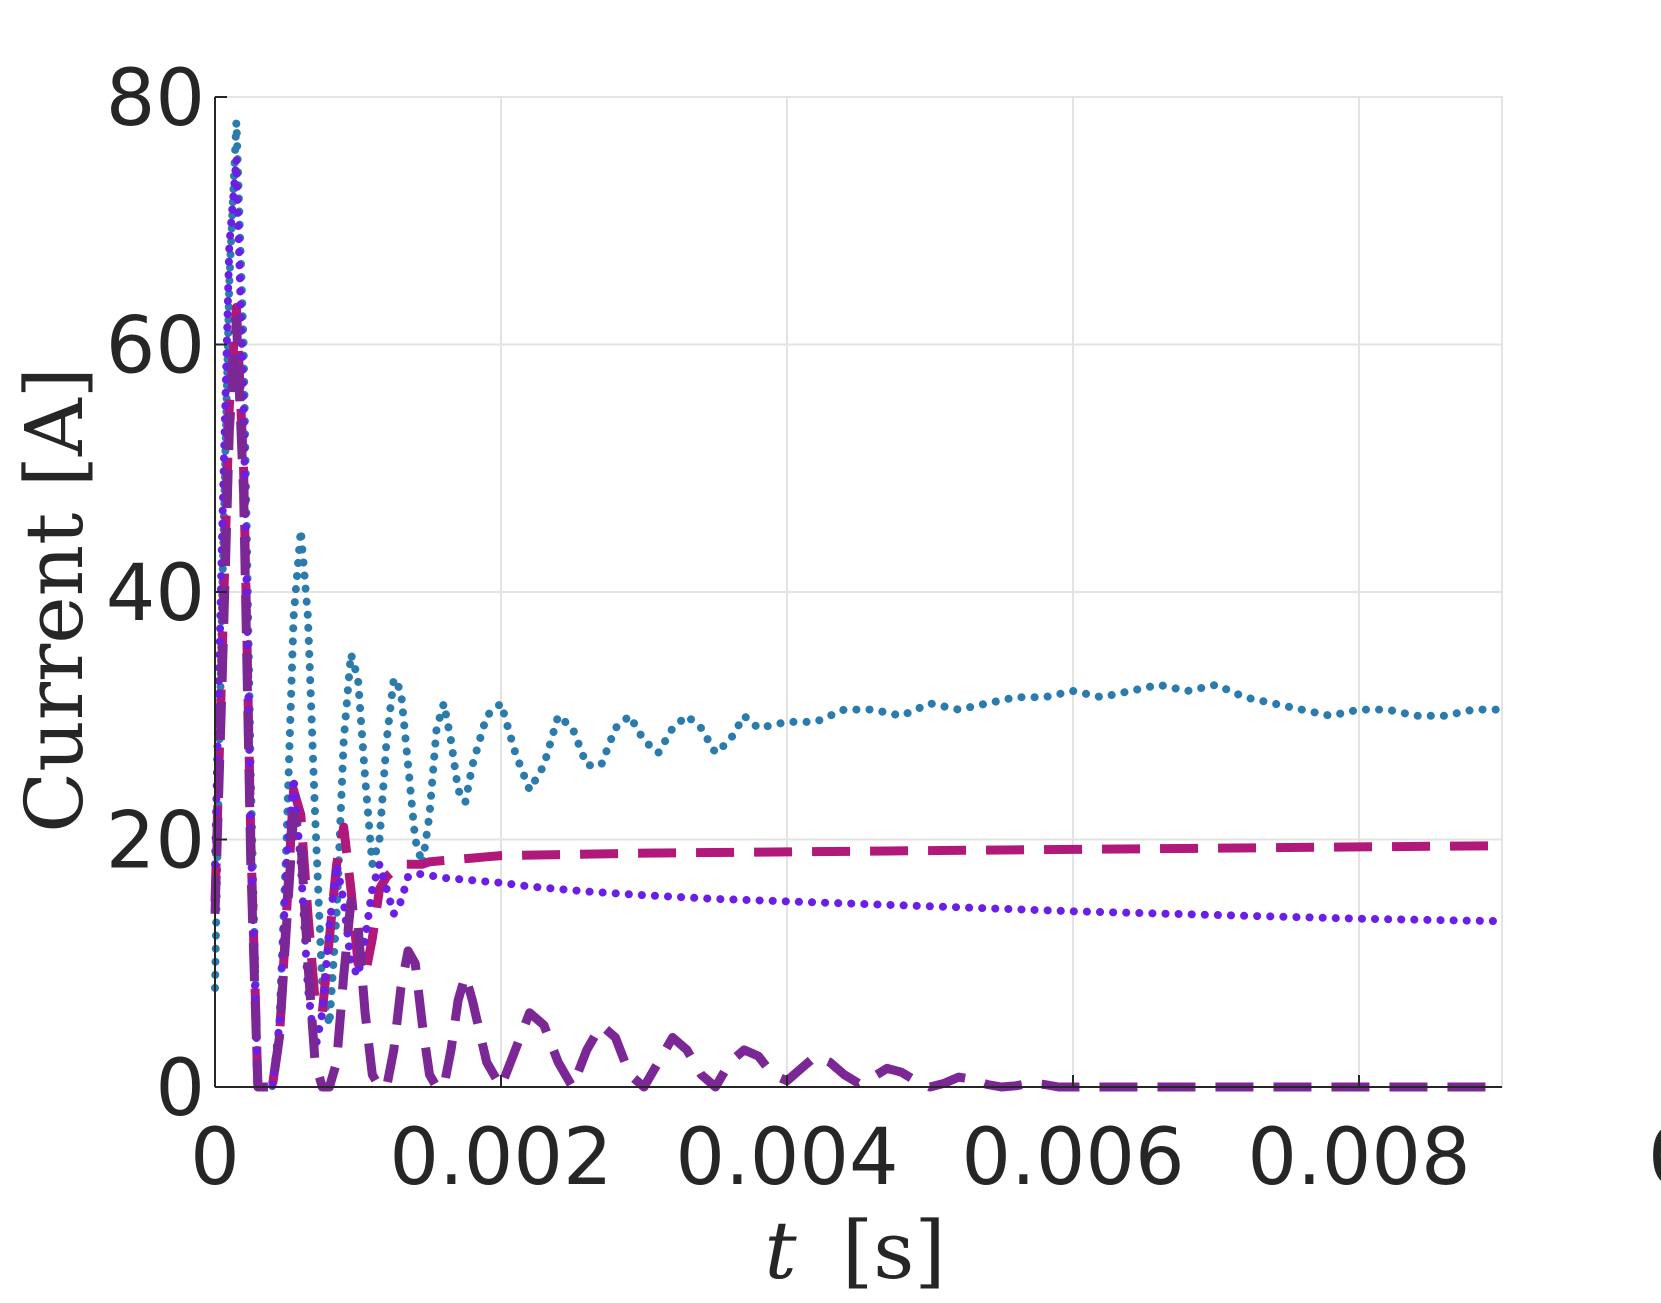 Image resolution: width=1661 pixels, height=1303 pixels. Describe the element at coordinates (893, 1250) in the screenshot. I see `x-axis-label-unit: [s]` at that location.